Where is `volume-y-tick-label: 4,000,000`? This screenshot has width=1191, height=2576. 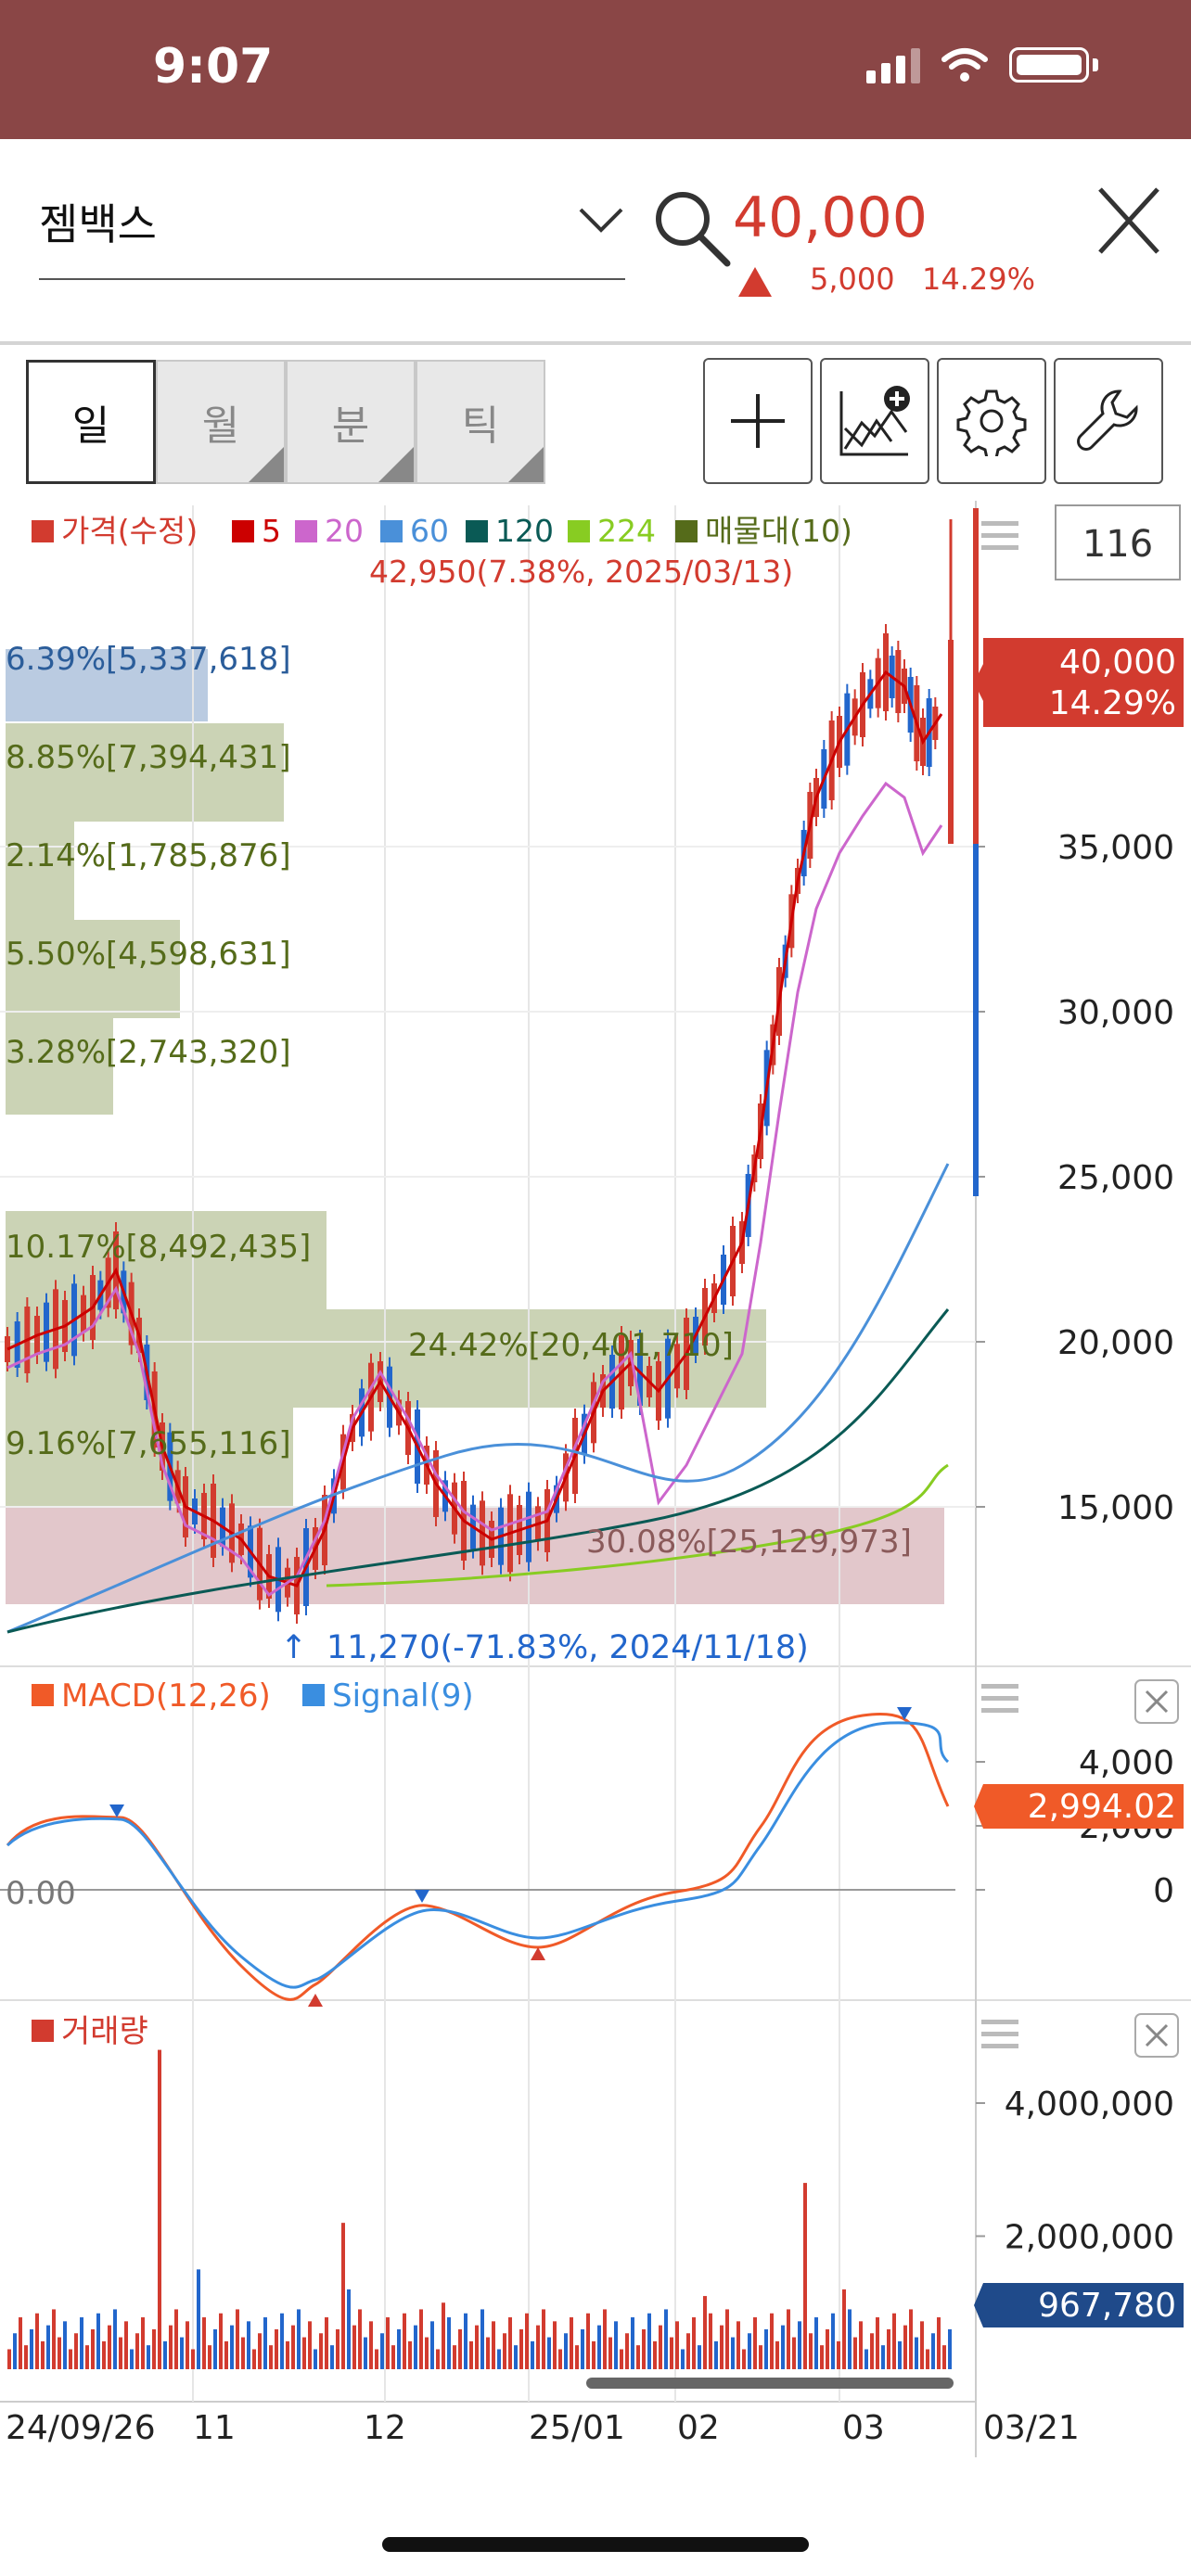 volume-y-tick-label: 4,000,000 is located at coordinates (1089, 2104).